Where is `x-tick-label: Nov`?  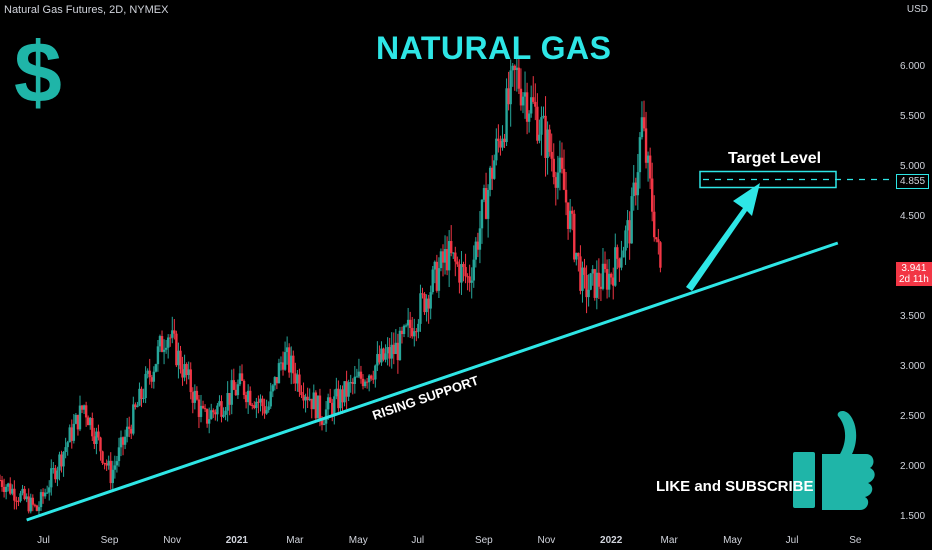 x-tick-label: Nov is located at coordinates (546, 540).